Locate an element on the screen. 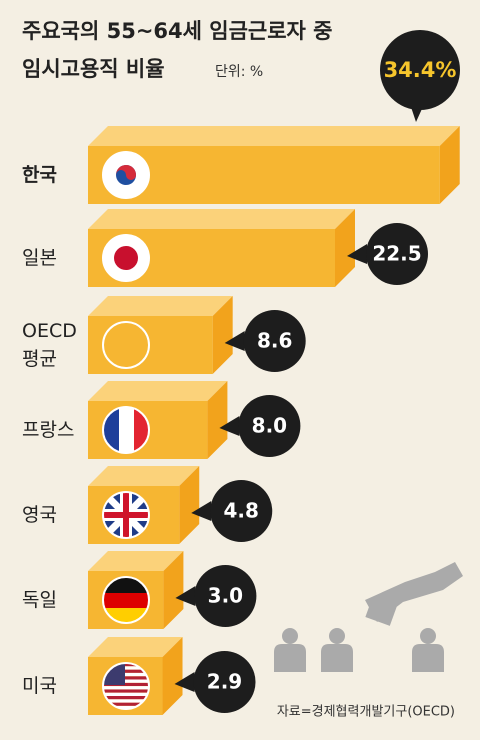 This screenshot has height=740, width=480. category-label: 한국 is located at coordinates (39, 175).